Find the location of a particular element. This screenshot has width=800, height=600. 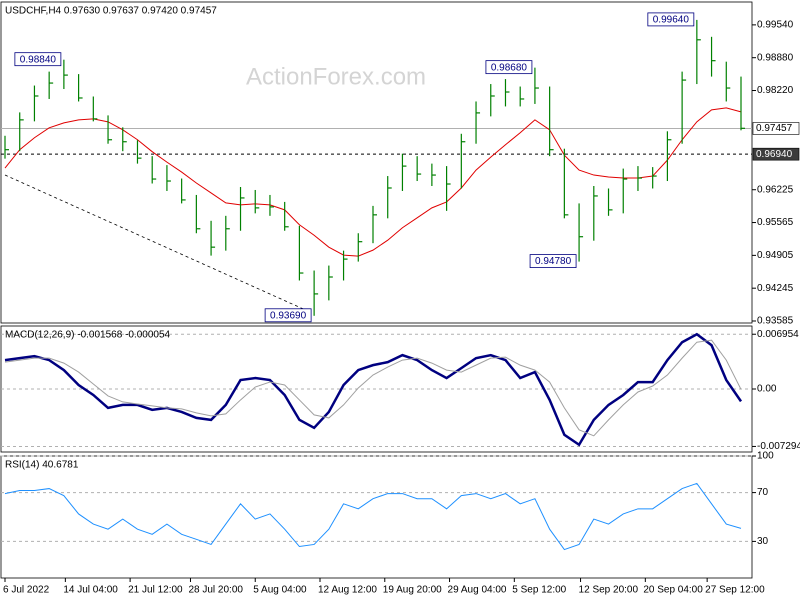

x-tick-label: 12 Aug 12:00 is located at coordinates (347, 590).